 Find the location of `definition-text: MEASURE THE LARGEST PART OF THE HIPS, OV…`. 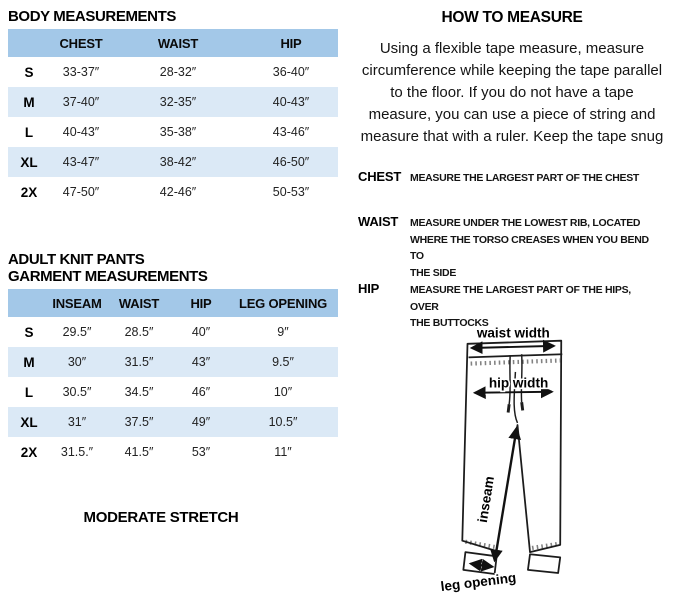

definition-text: MEASURE THE LARGEST PART OF THE HIPS, OV… is located at coordinates (520, 306).